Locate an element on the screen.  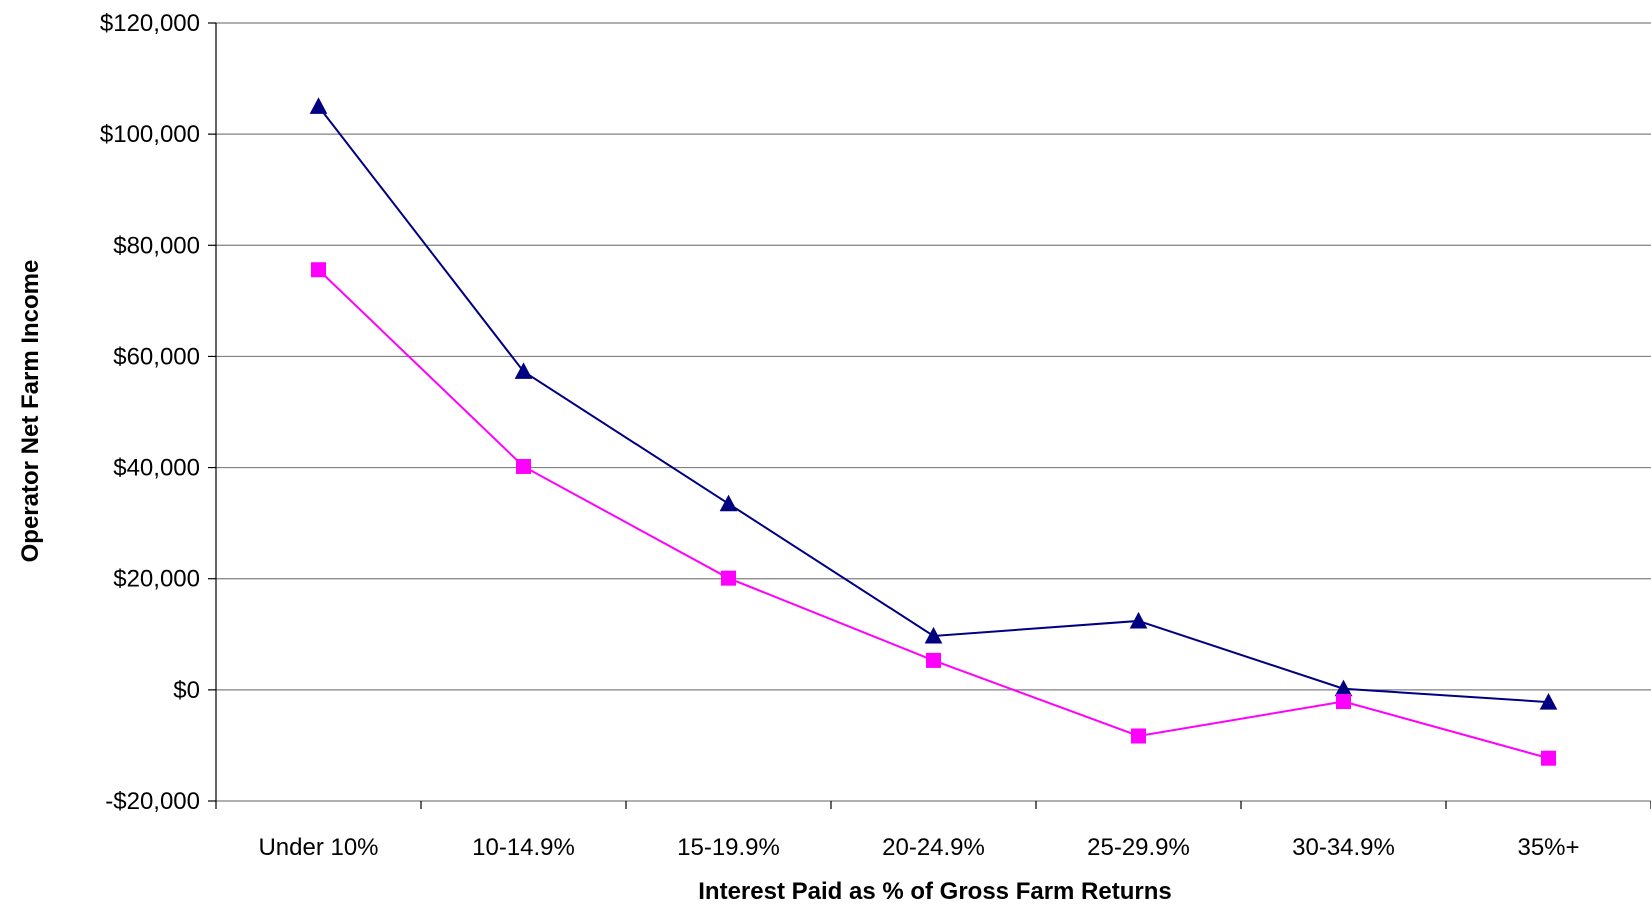
y-tick-label: $20,000 is located at coordinates (156, 579).